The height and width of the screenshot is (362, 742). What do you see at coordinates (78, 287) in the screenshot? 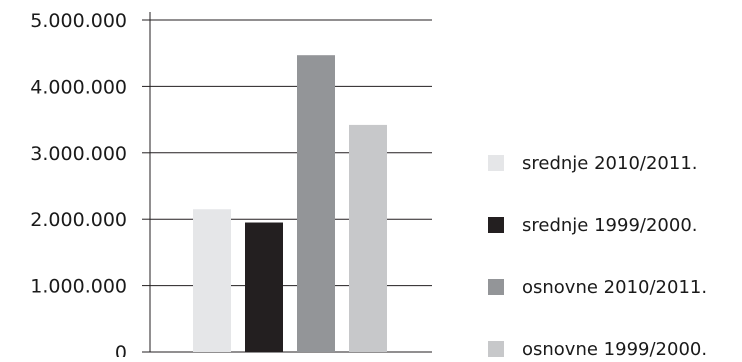
I see `y-tick-label: 1.000.000` at bounding box center [78, 287].